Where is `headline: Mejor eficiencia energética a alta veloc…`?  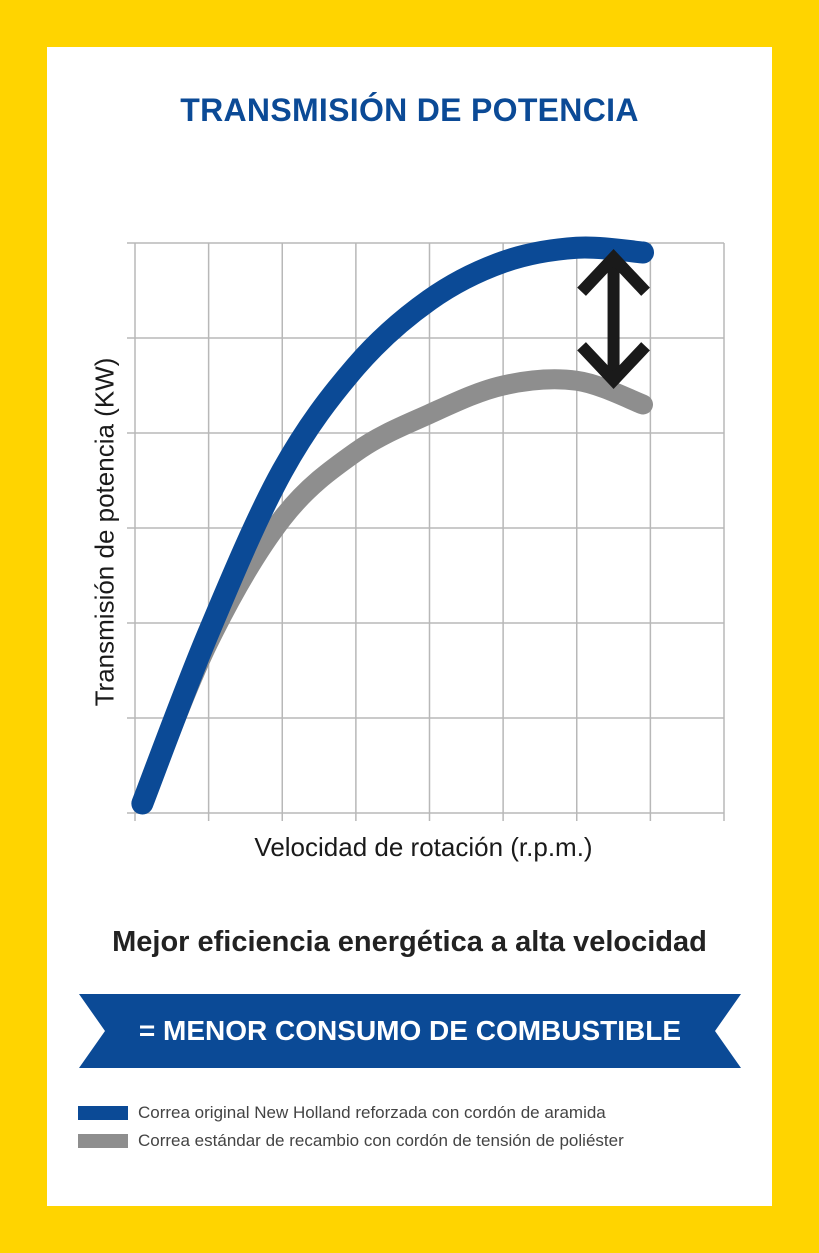 headline: Mejor eficiencia energética a alta veloc… is located at coordinates (409, 942).